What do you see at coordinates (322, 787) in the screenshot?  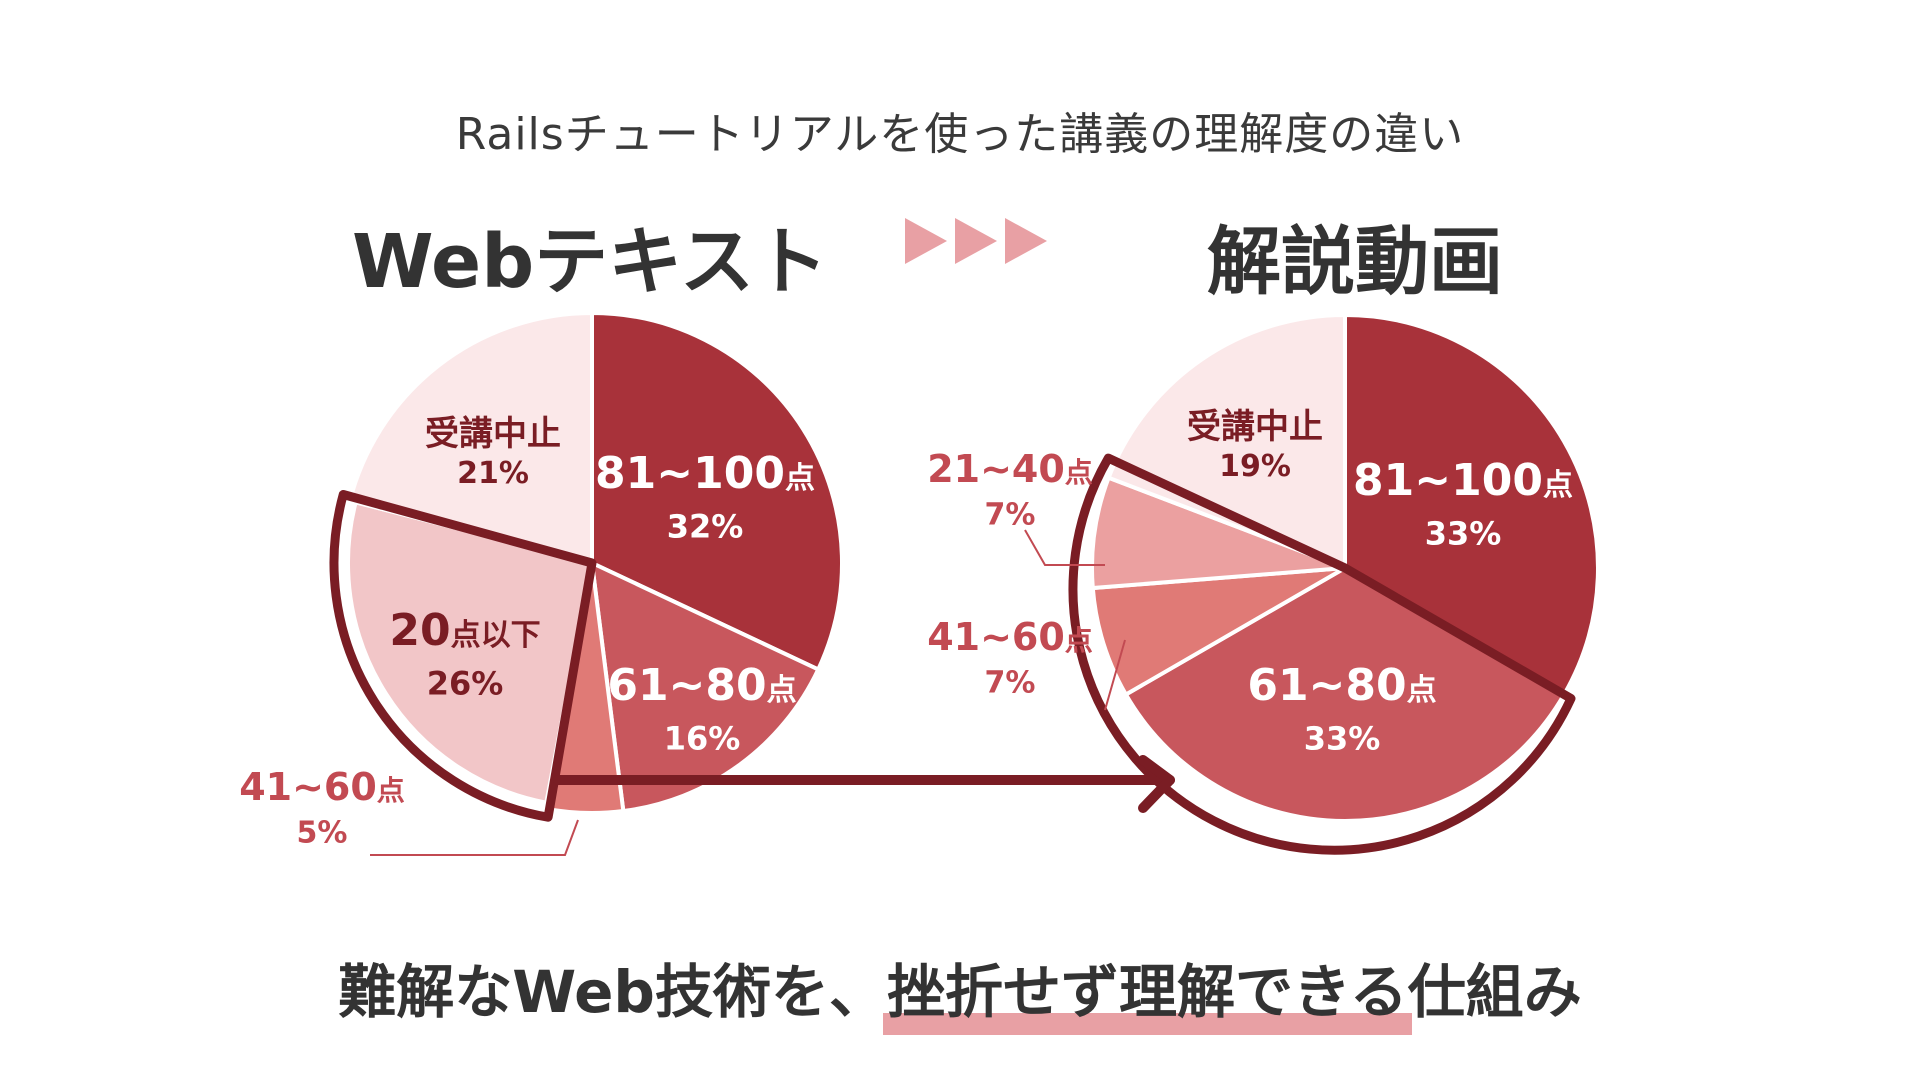 I see `slice-left-2-label: 41~60点` at bounding box center [322, 787].